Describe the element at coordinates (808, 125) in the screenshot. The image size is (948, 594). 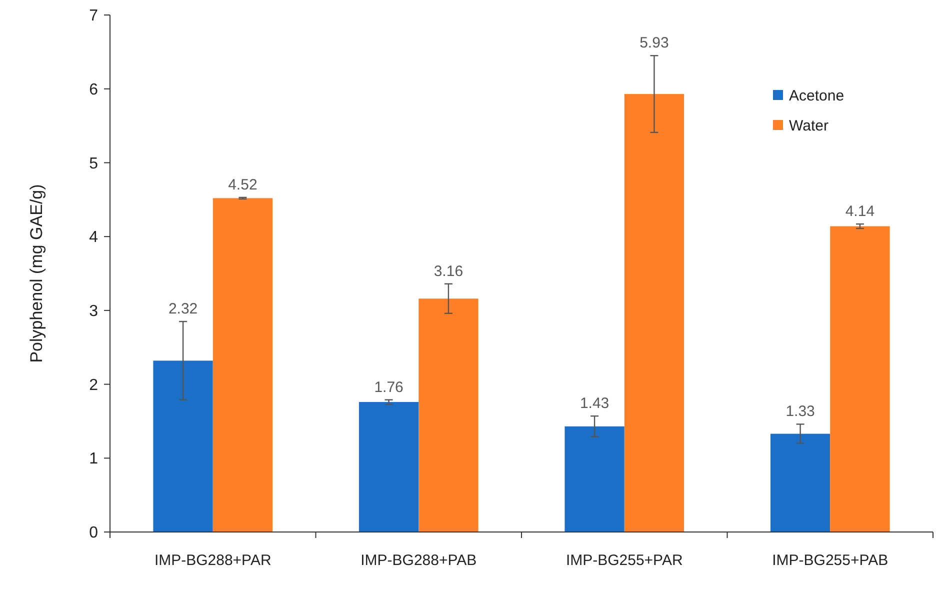
I see `legend-label: Water` at that location.